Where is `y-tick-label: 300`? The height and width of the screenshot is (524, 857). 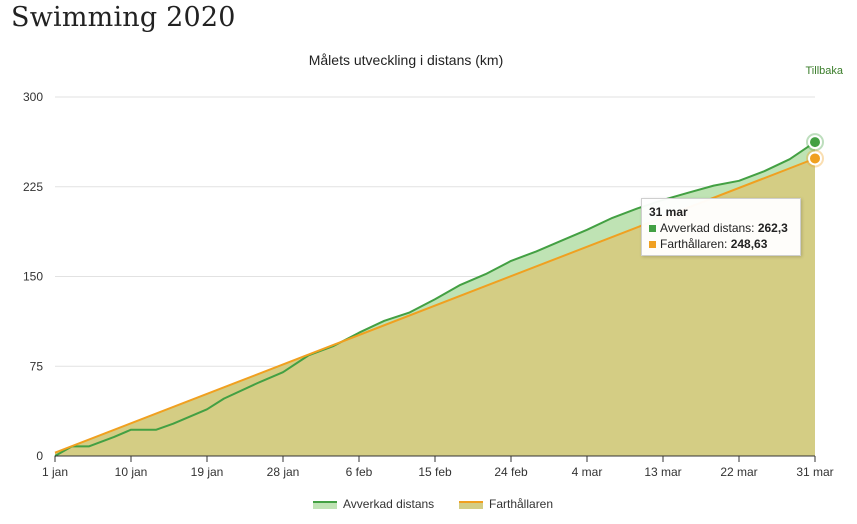 y-tick-label: 300 is located at coordinates (33, 97).